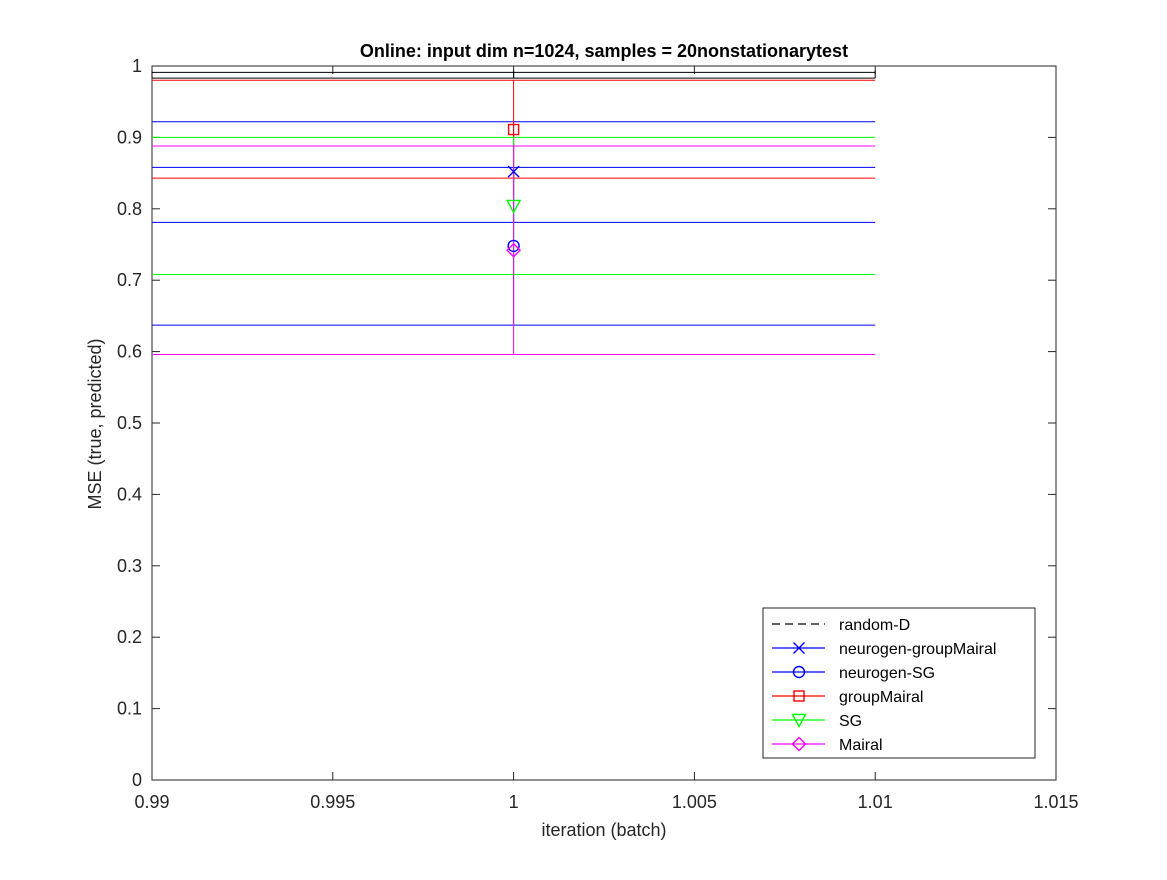 The image size is (1167, 880). What do you see at coordinates (151, 802) in the screenshot?
I see `x-tick-label: 0.99` at bounding box center [151, 802].